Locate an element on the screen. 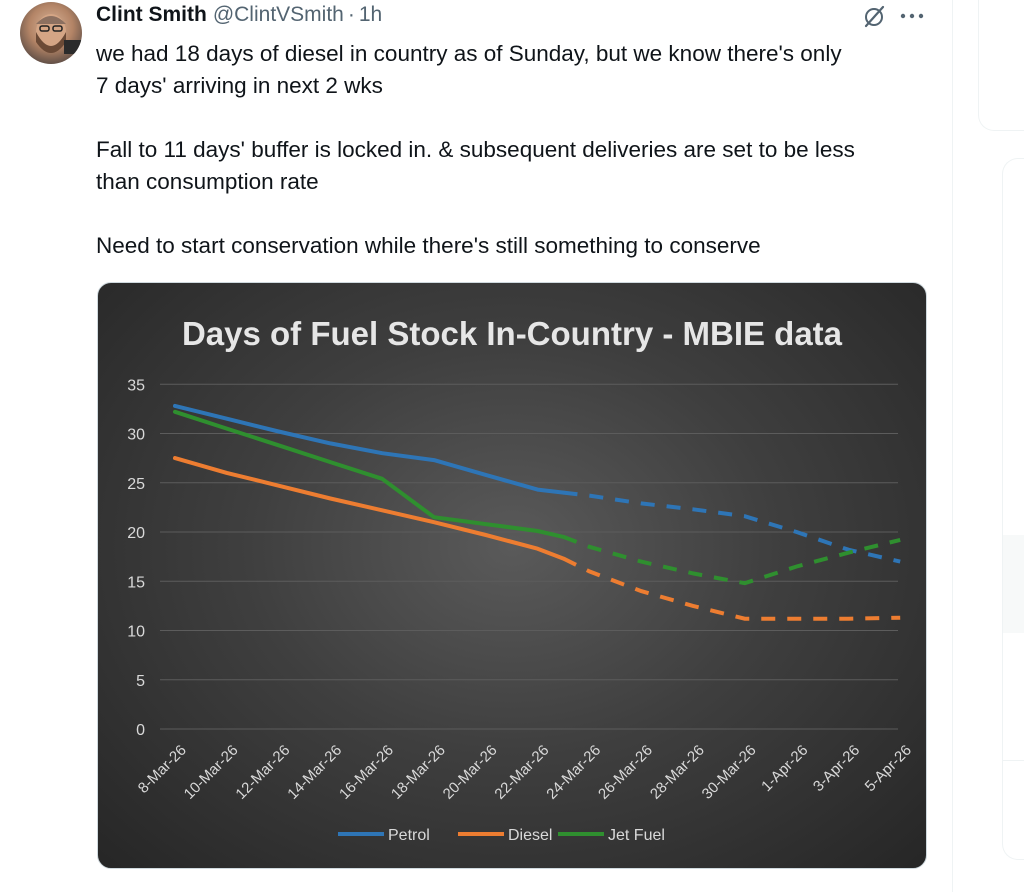 This screenshot has width=1024, height=892. tweet-time: 1h is located at coordinates (370, 14).